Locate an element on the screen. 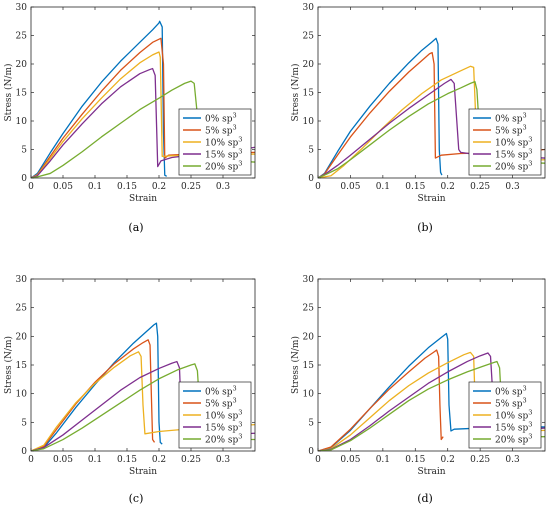 Image resolution: width=550 pixels, height=507 pixels. legend-box is located at coordinates (215, 415).